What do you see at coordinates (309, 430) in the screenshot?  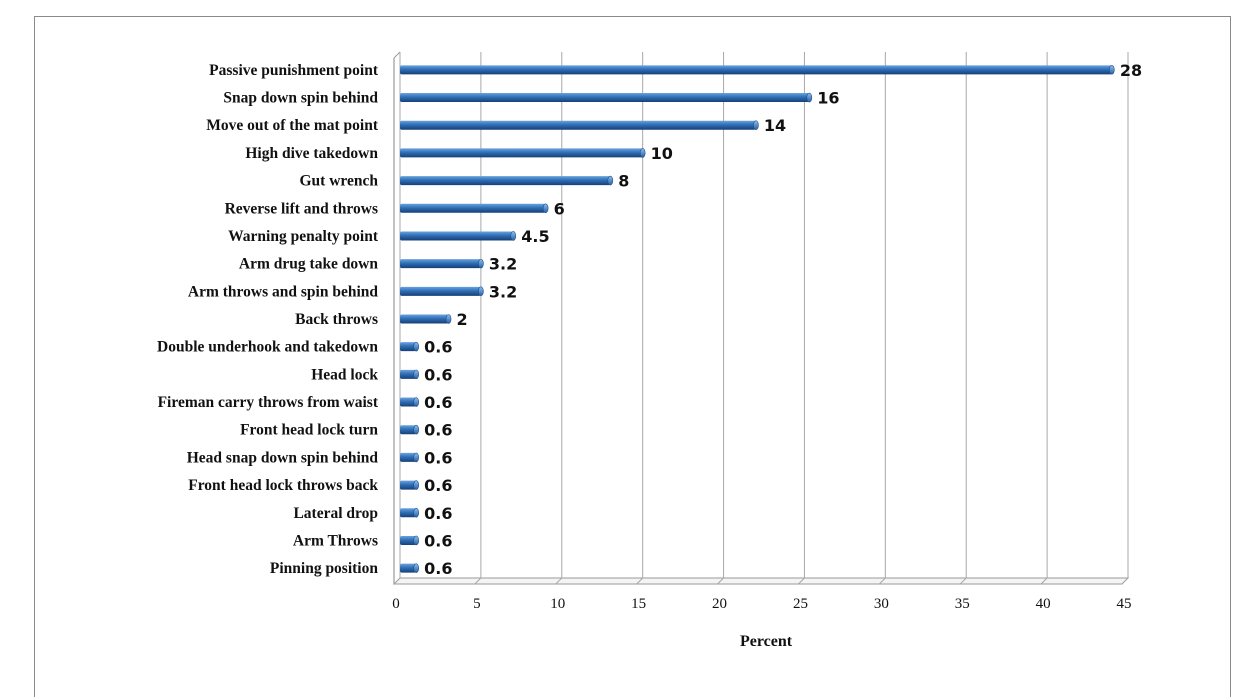 I see `category-label: Front head lock turn` at bounding box center [309, 430].